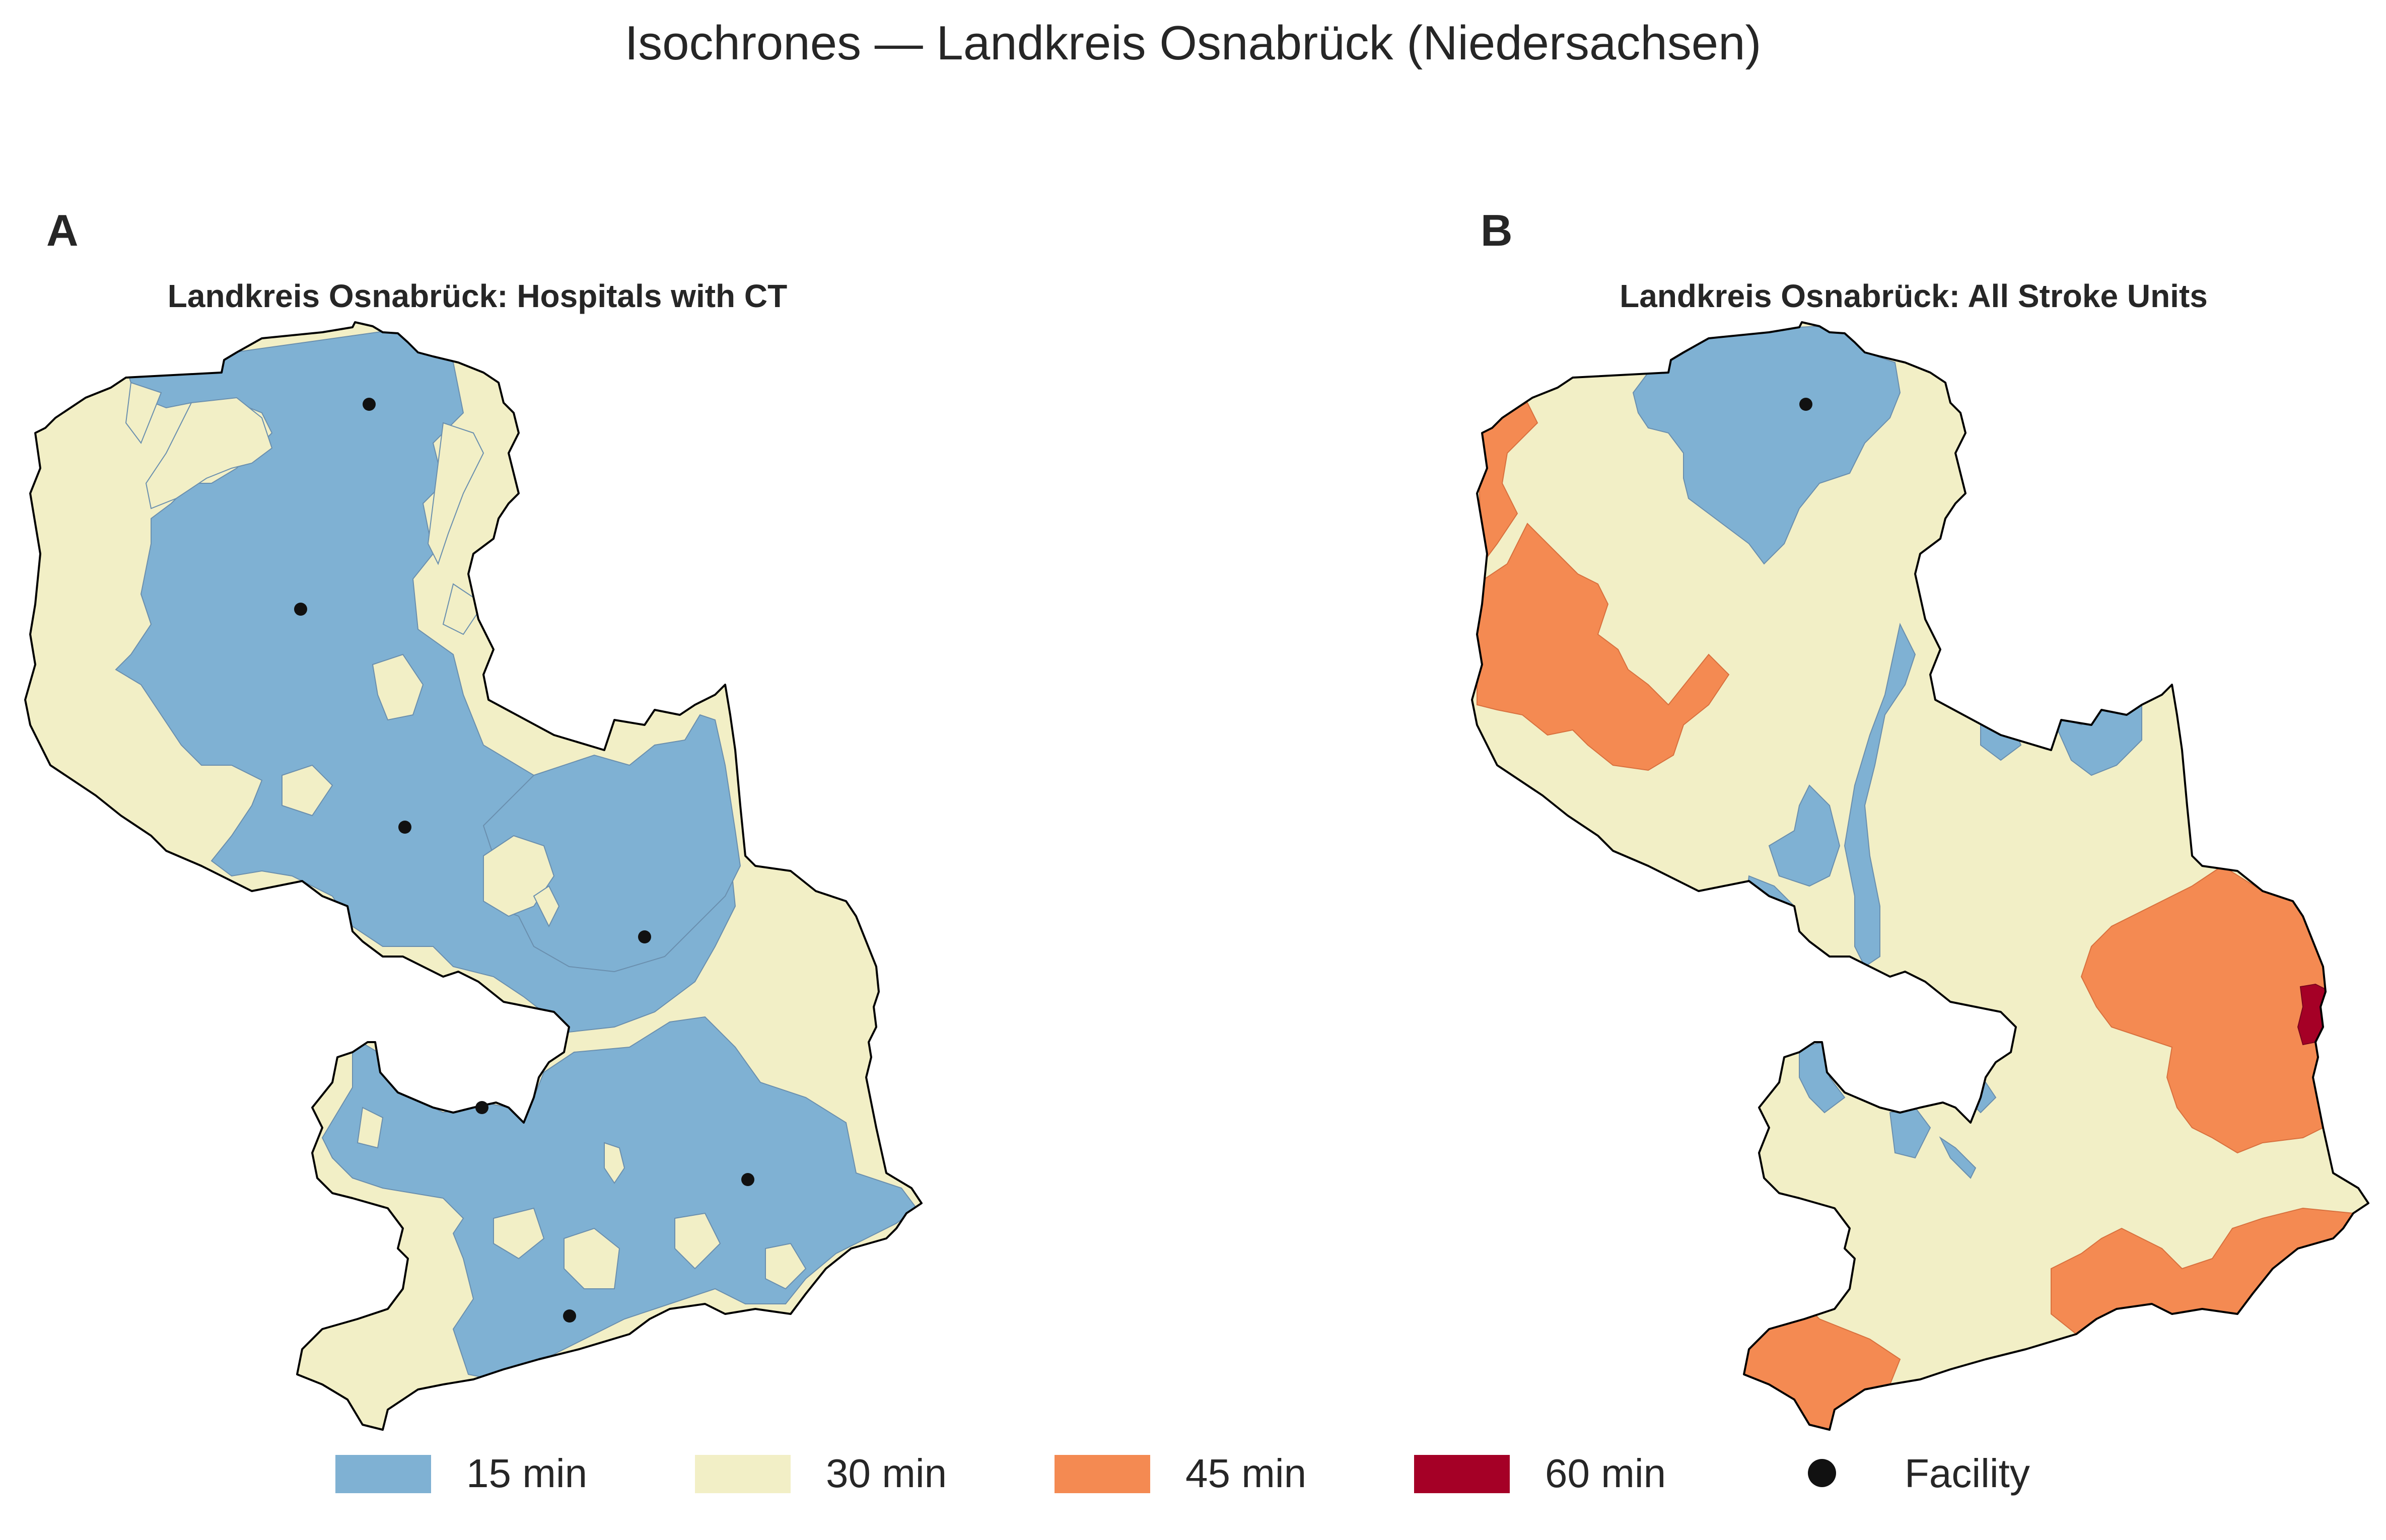  I want to click on legend-item-60: 60 min, so click(1540, 1473).